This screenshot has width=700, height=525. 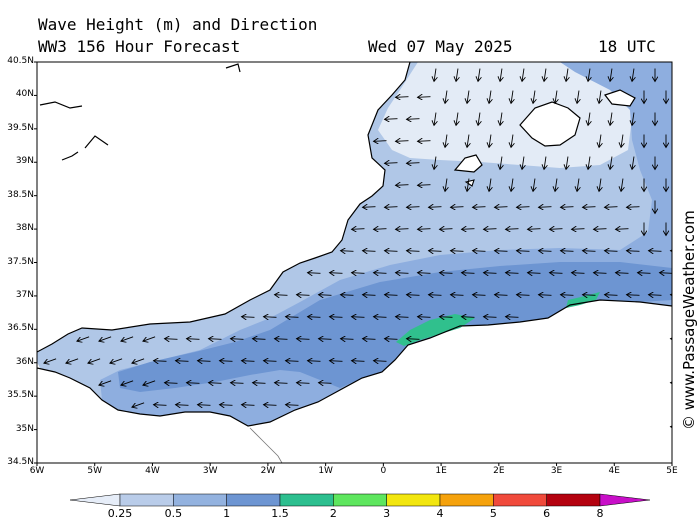 I want to click on latitude-label: 40.5N, so click(x=20, y=61).